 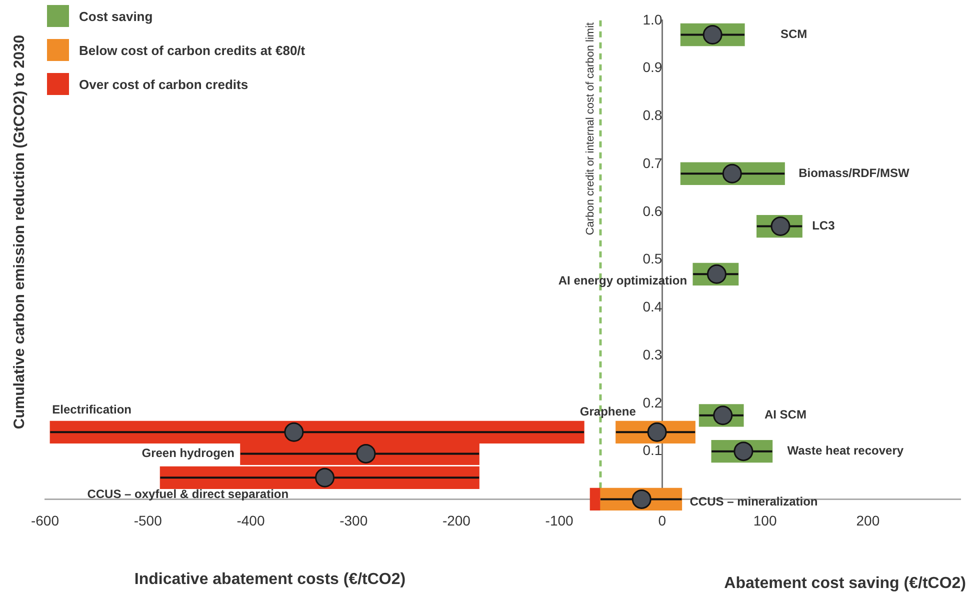 I want to click on annotation: Biomass/RDF/MSW, so click(x=854, y=173).